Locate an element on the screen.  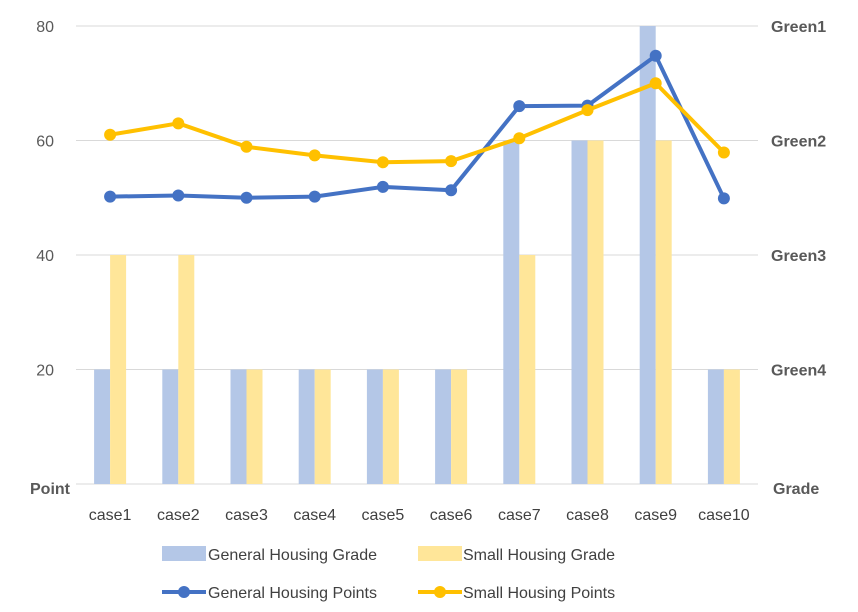
legend-label: Small Housing Points is located at coordinates (539, 593).